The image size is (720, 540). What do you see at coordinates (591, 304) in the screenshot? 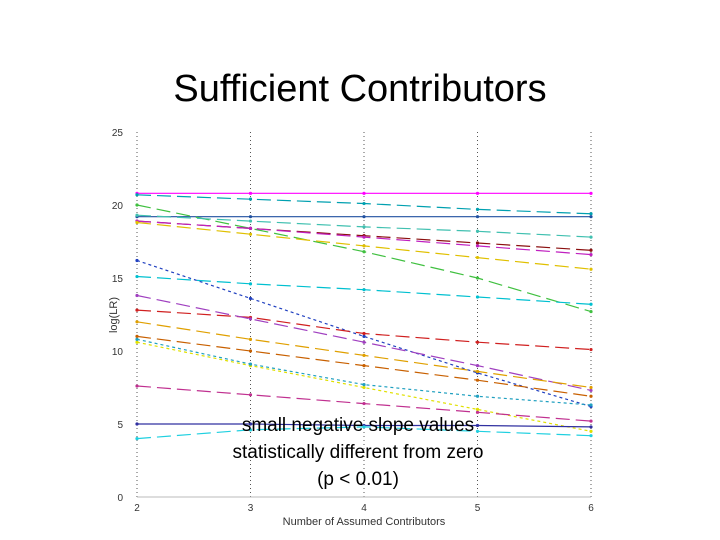
I see `data-point-s9-x6` at bounding box center [591, 304].